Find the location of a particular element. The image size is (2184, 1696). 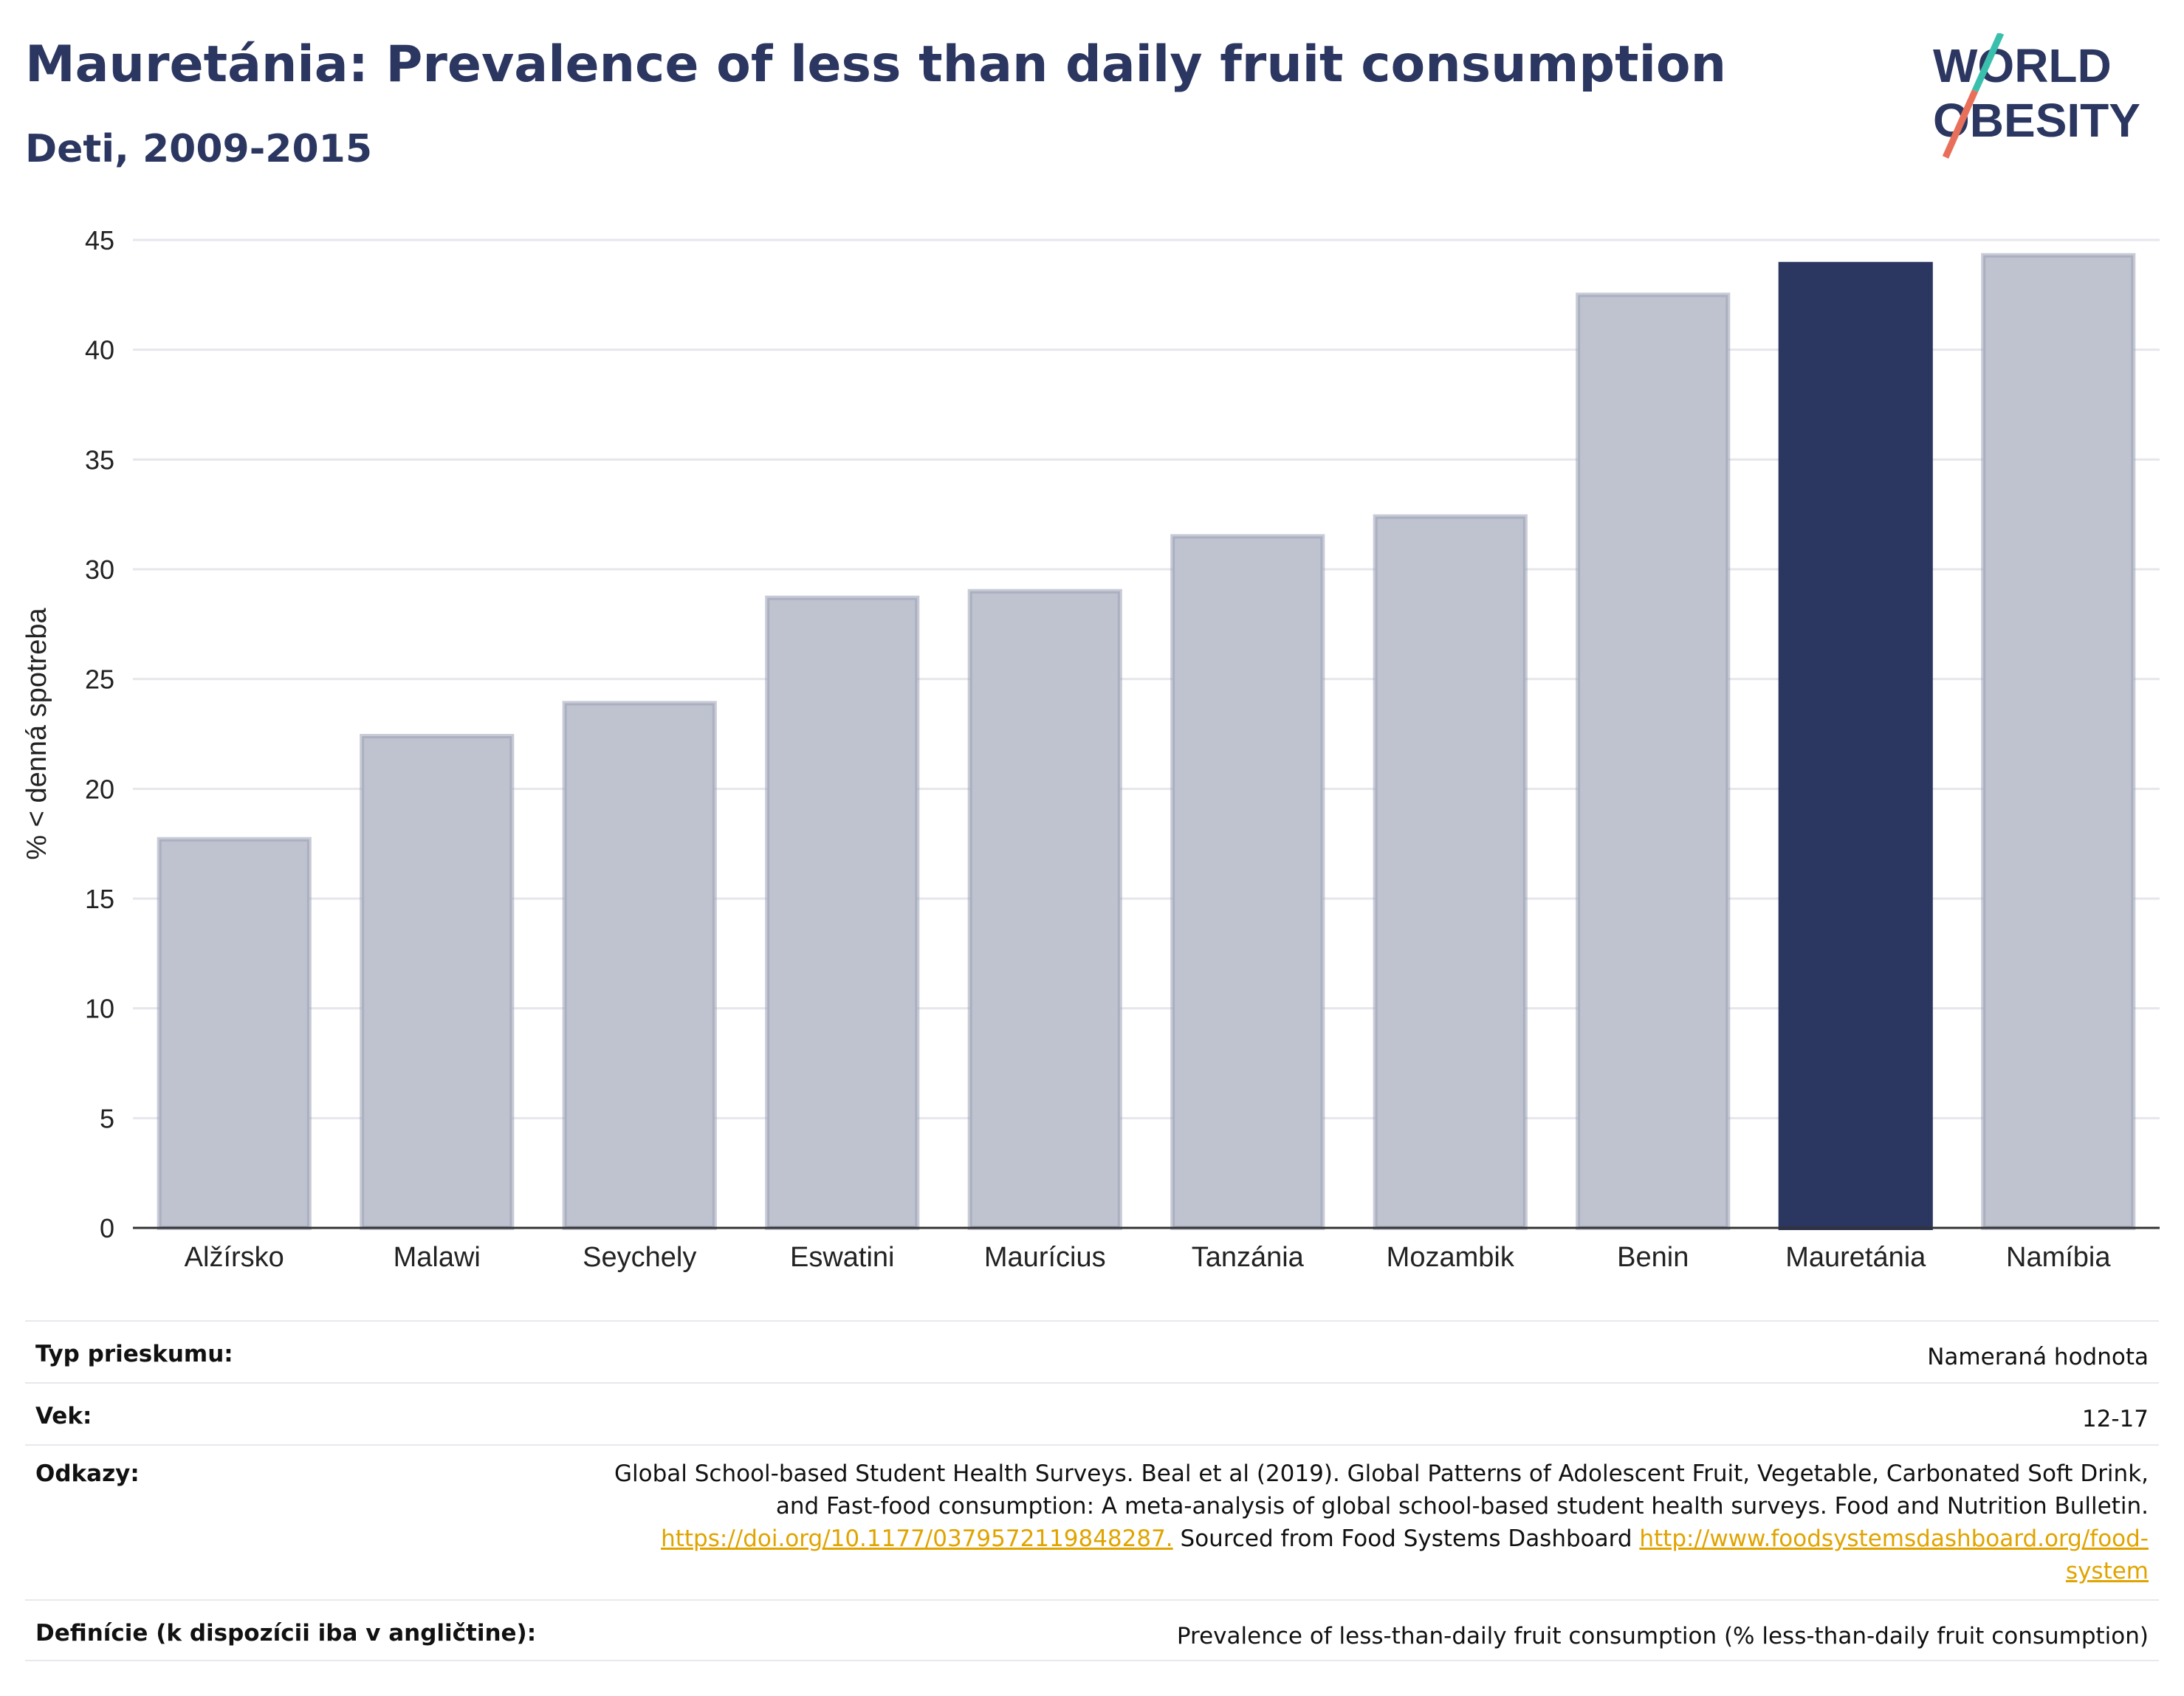

x-tick-label: Mauretánia is located at coordinates (1856, 1257).